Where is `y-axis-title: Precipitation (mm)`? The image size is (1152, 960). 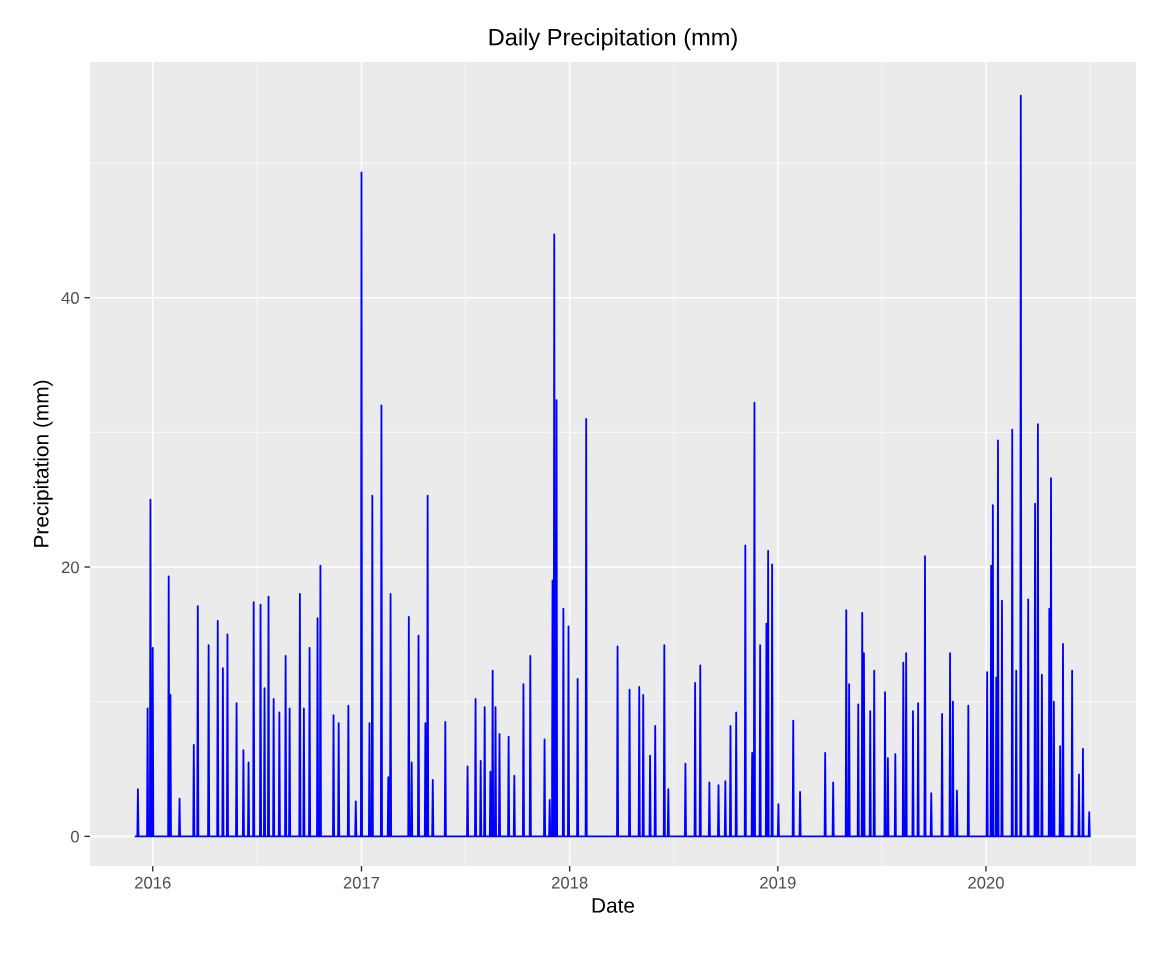 y-axis-title: Precipitation (mm) is located at coordinates (43, 463).